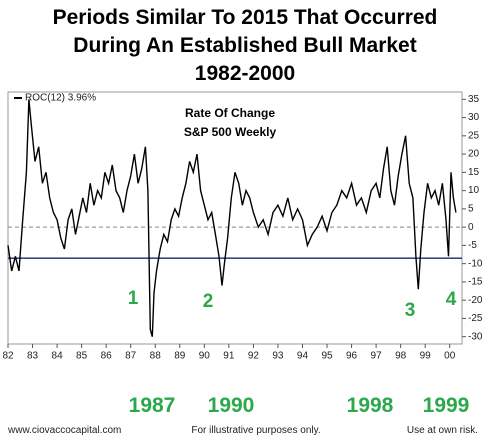 The height and width of the screenshot is (445, 490). I want to click on x-tick-label: 91, so click(229, 356).